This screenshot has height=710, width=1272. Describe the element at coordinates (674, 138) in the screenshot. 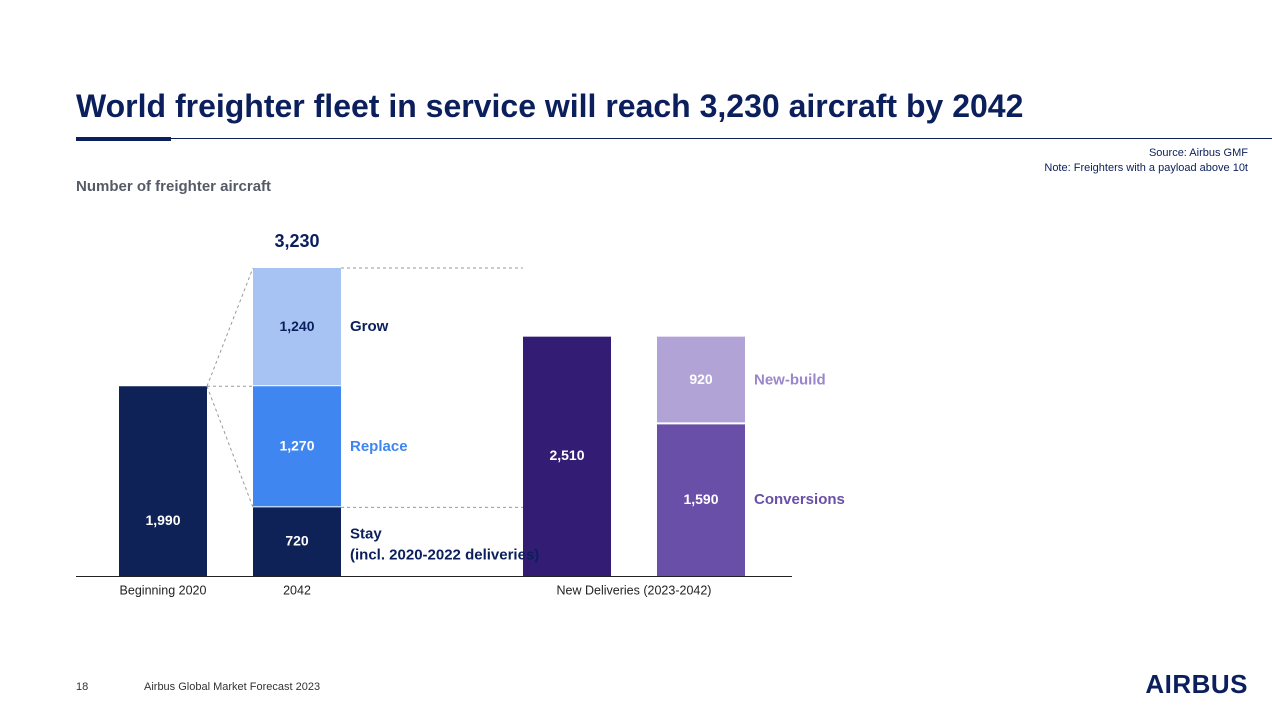

I see `title-divider` at that location.